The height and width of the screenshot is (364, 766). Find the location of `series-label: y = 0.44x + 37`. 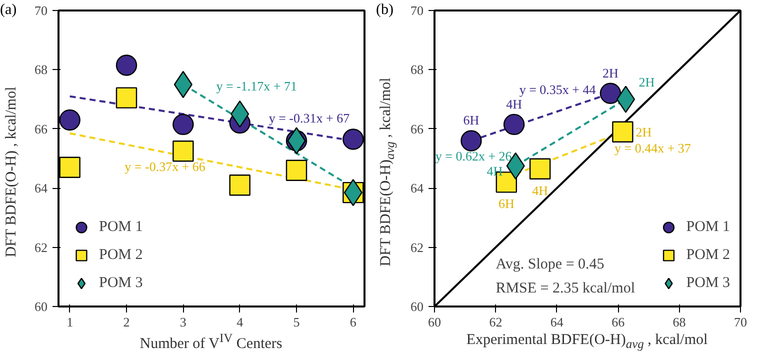

series-label: y = 0.44x + 37 is located at coordinates (653, 148).